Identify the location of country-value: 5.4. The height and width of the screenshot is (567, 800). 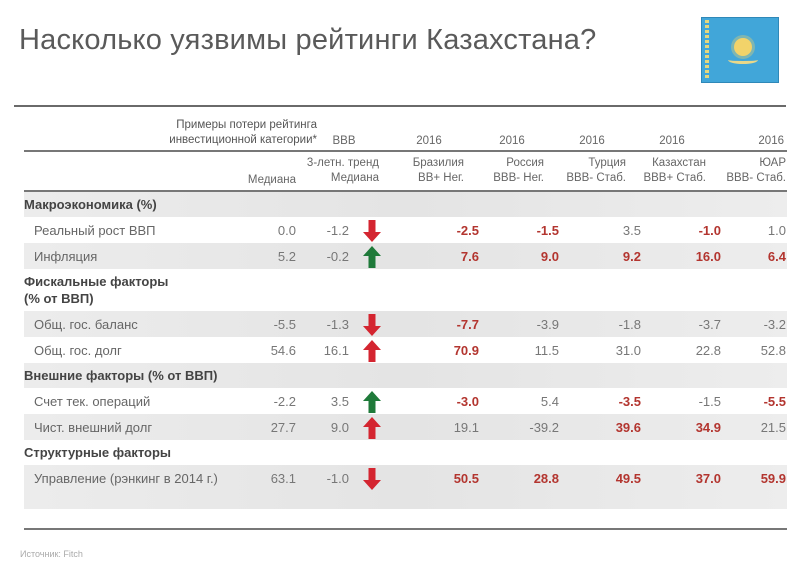
(549, 401).